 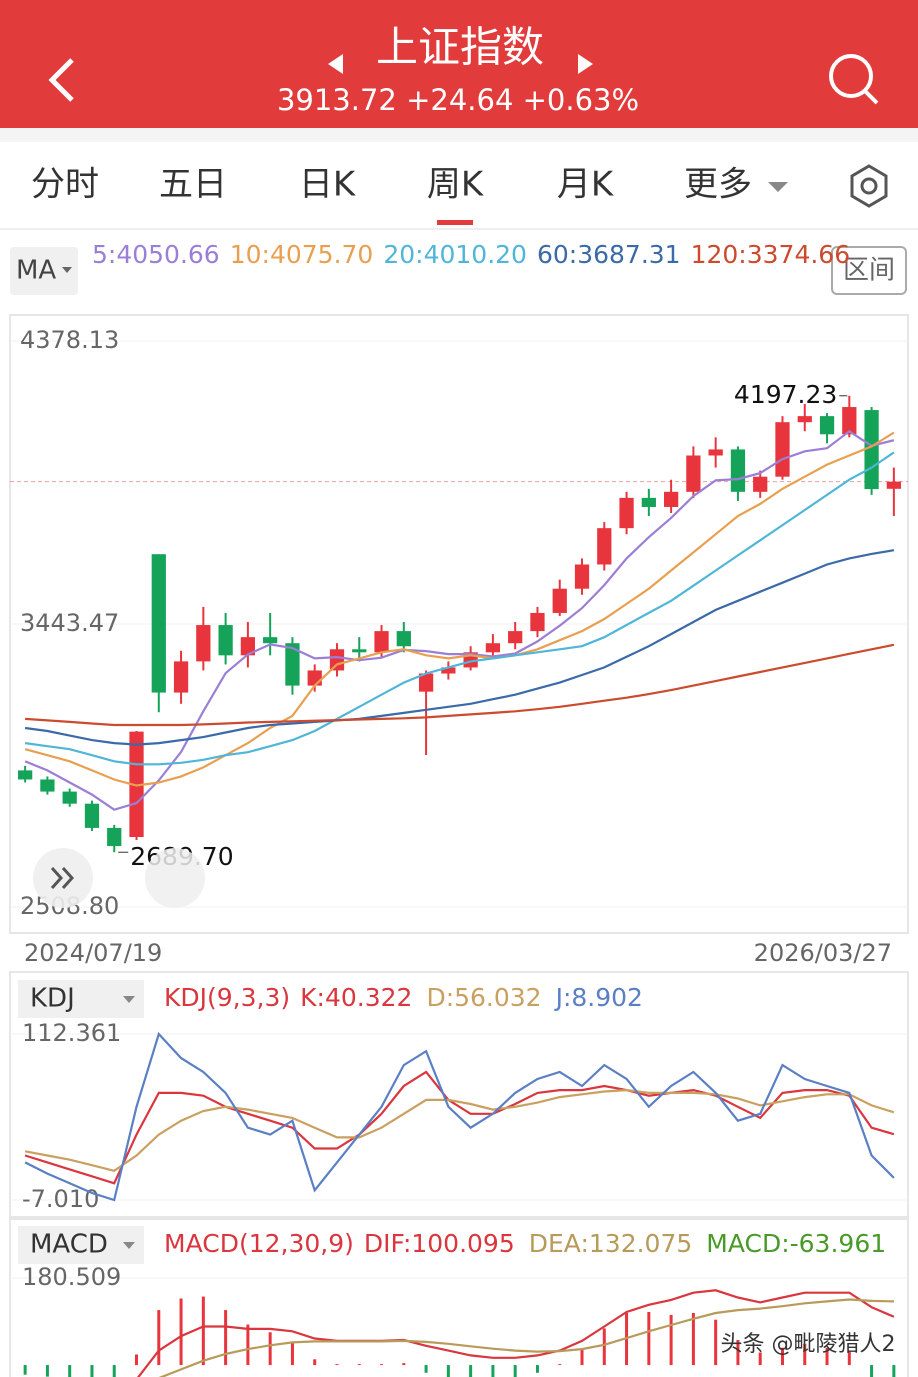 I want to click on range-button-label: 区间, so click(x=869, y=271).